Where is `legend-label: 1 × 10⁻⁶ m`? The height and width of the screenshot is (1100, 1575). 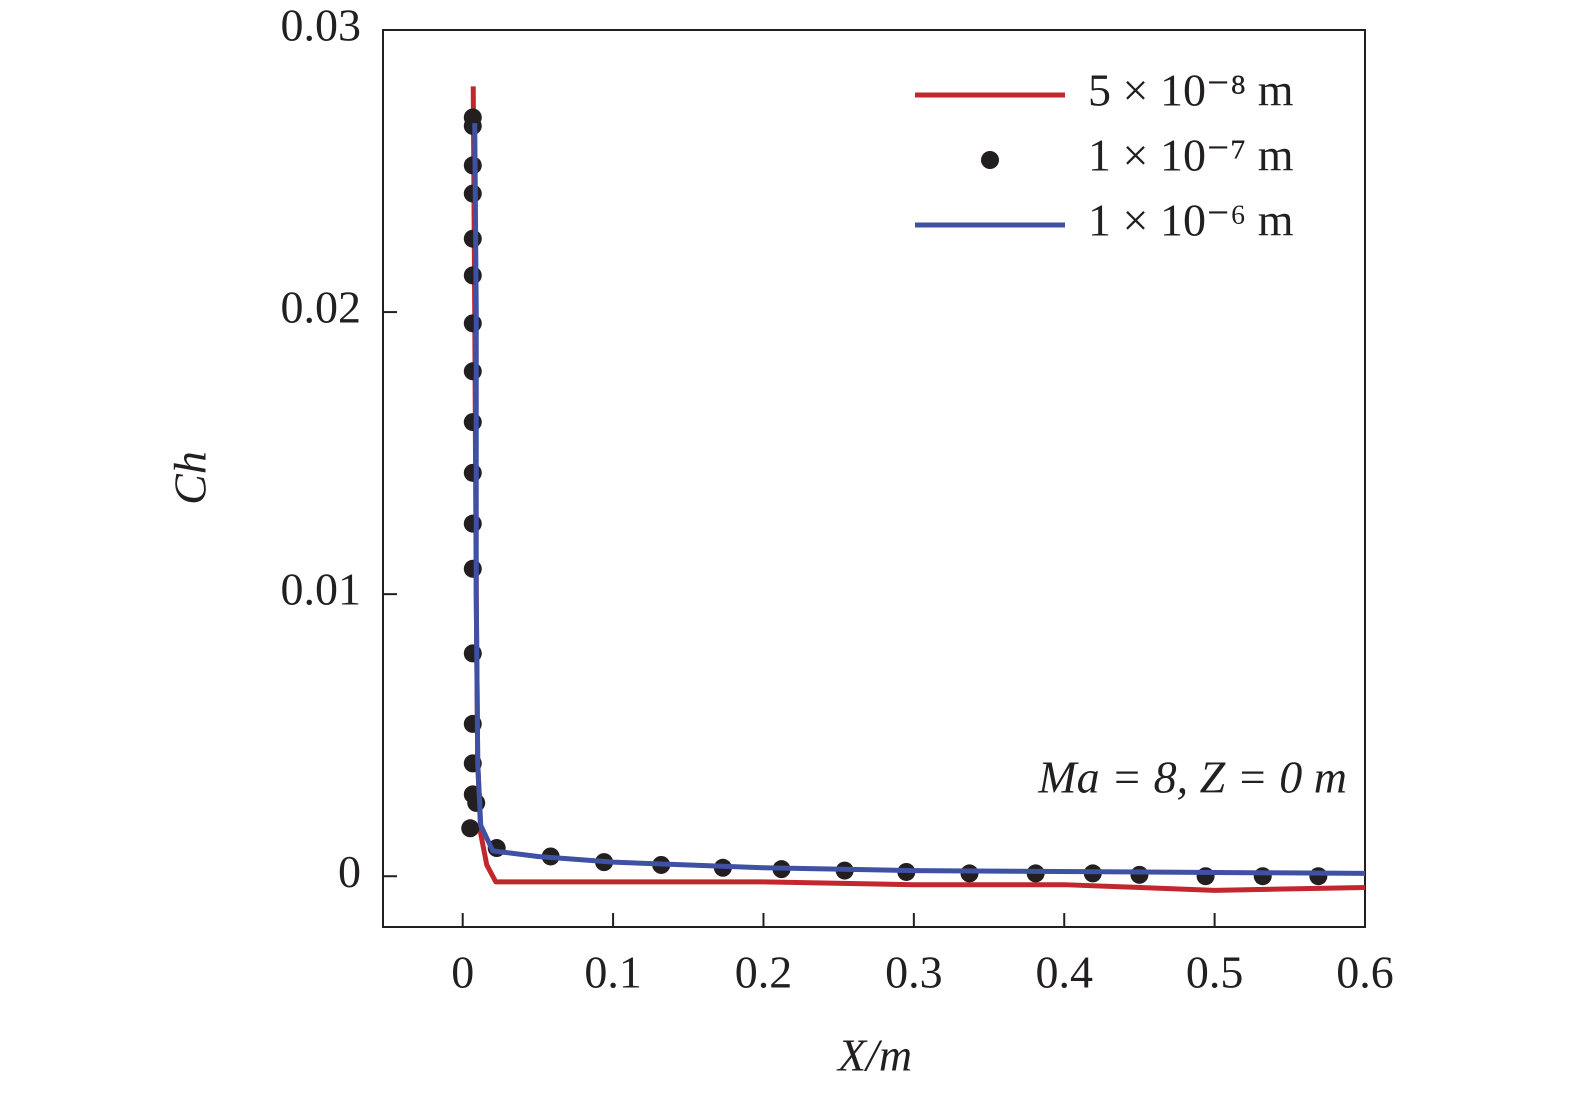 legend-label: 1 × 10⁻⁶ m is located at coordinates (1191, 220).